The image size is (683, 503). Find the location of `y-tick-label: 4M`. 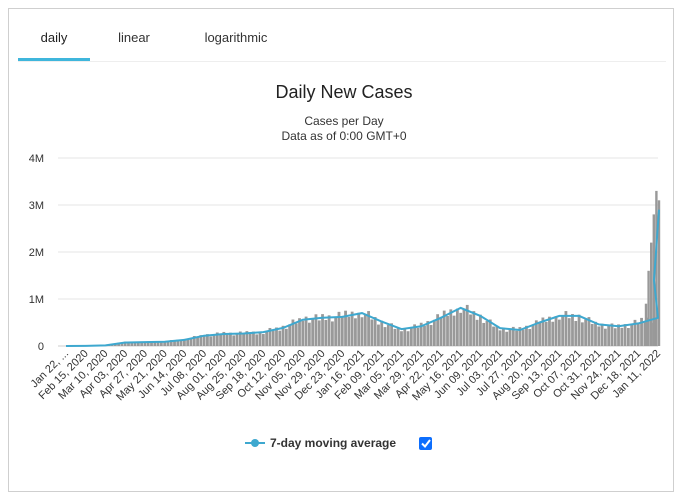

y-tick-label: 4M is located at coordinates (36, 159).